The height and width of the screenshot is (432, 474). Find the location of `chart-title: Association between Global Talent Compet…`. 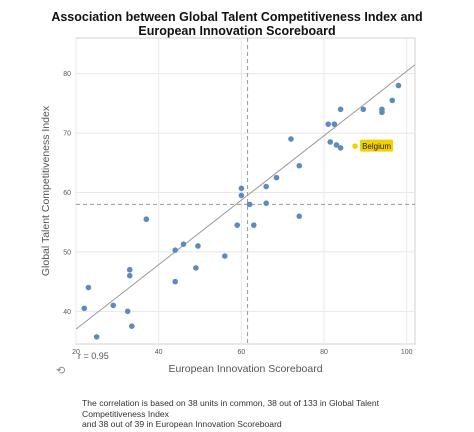

chart-title: Association between Global Talent Compet… is located at coordinates (237, 24).